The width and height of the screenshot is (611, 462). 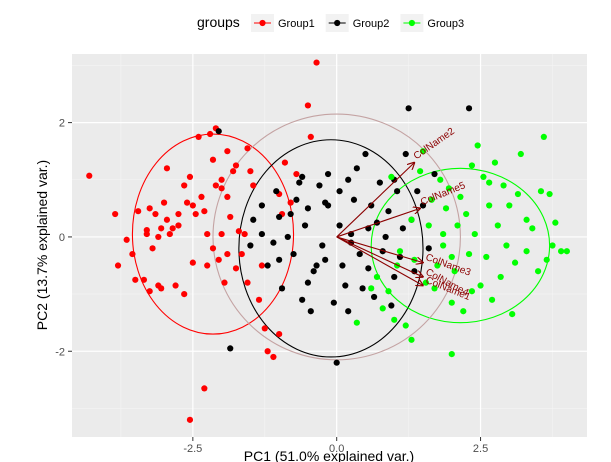 I want to click on x-tick-label: 0.0, so click(x=336, y=449).